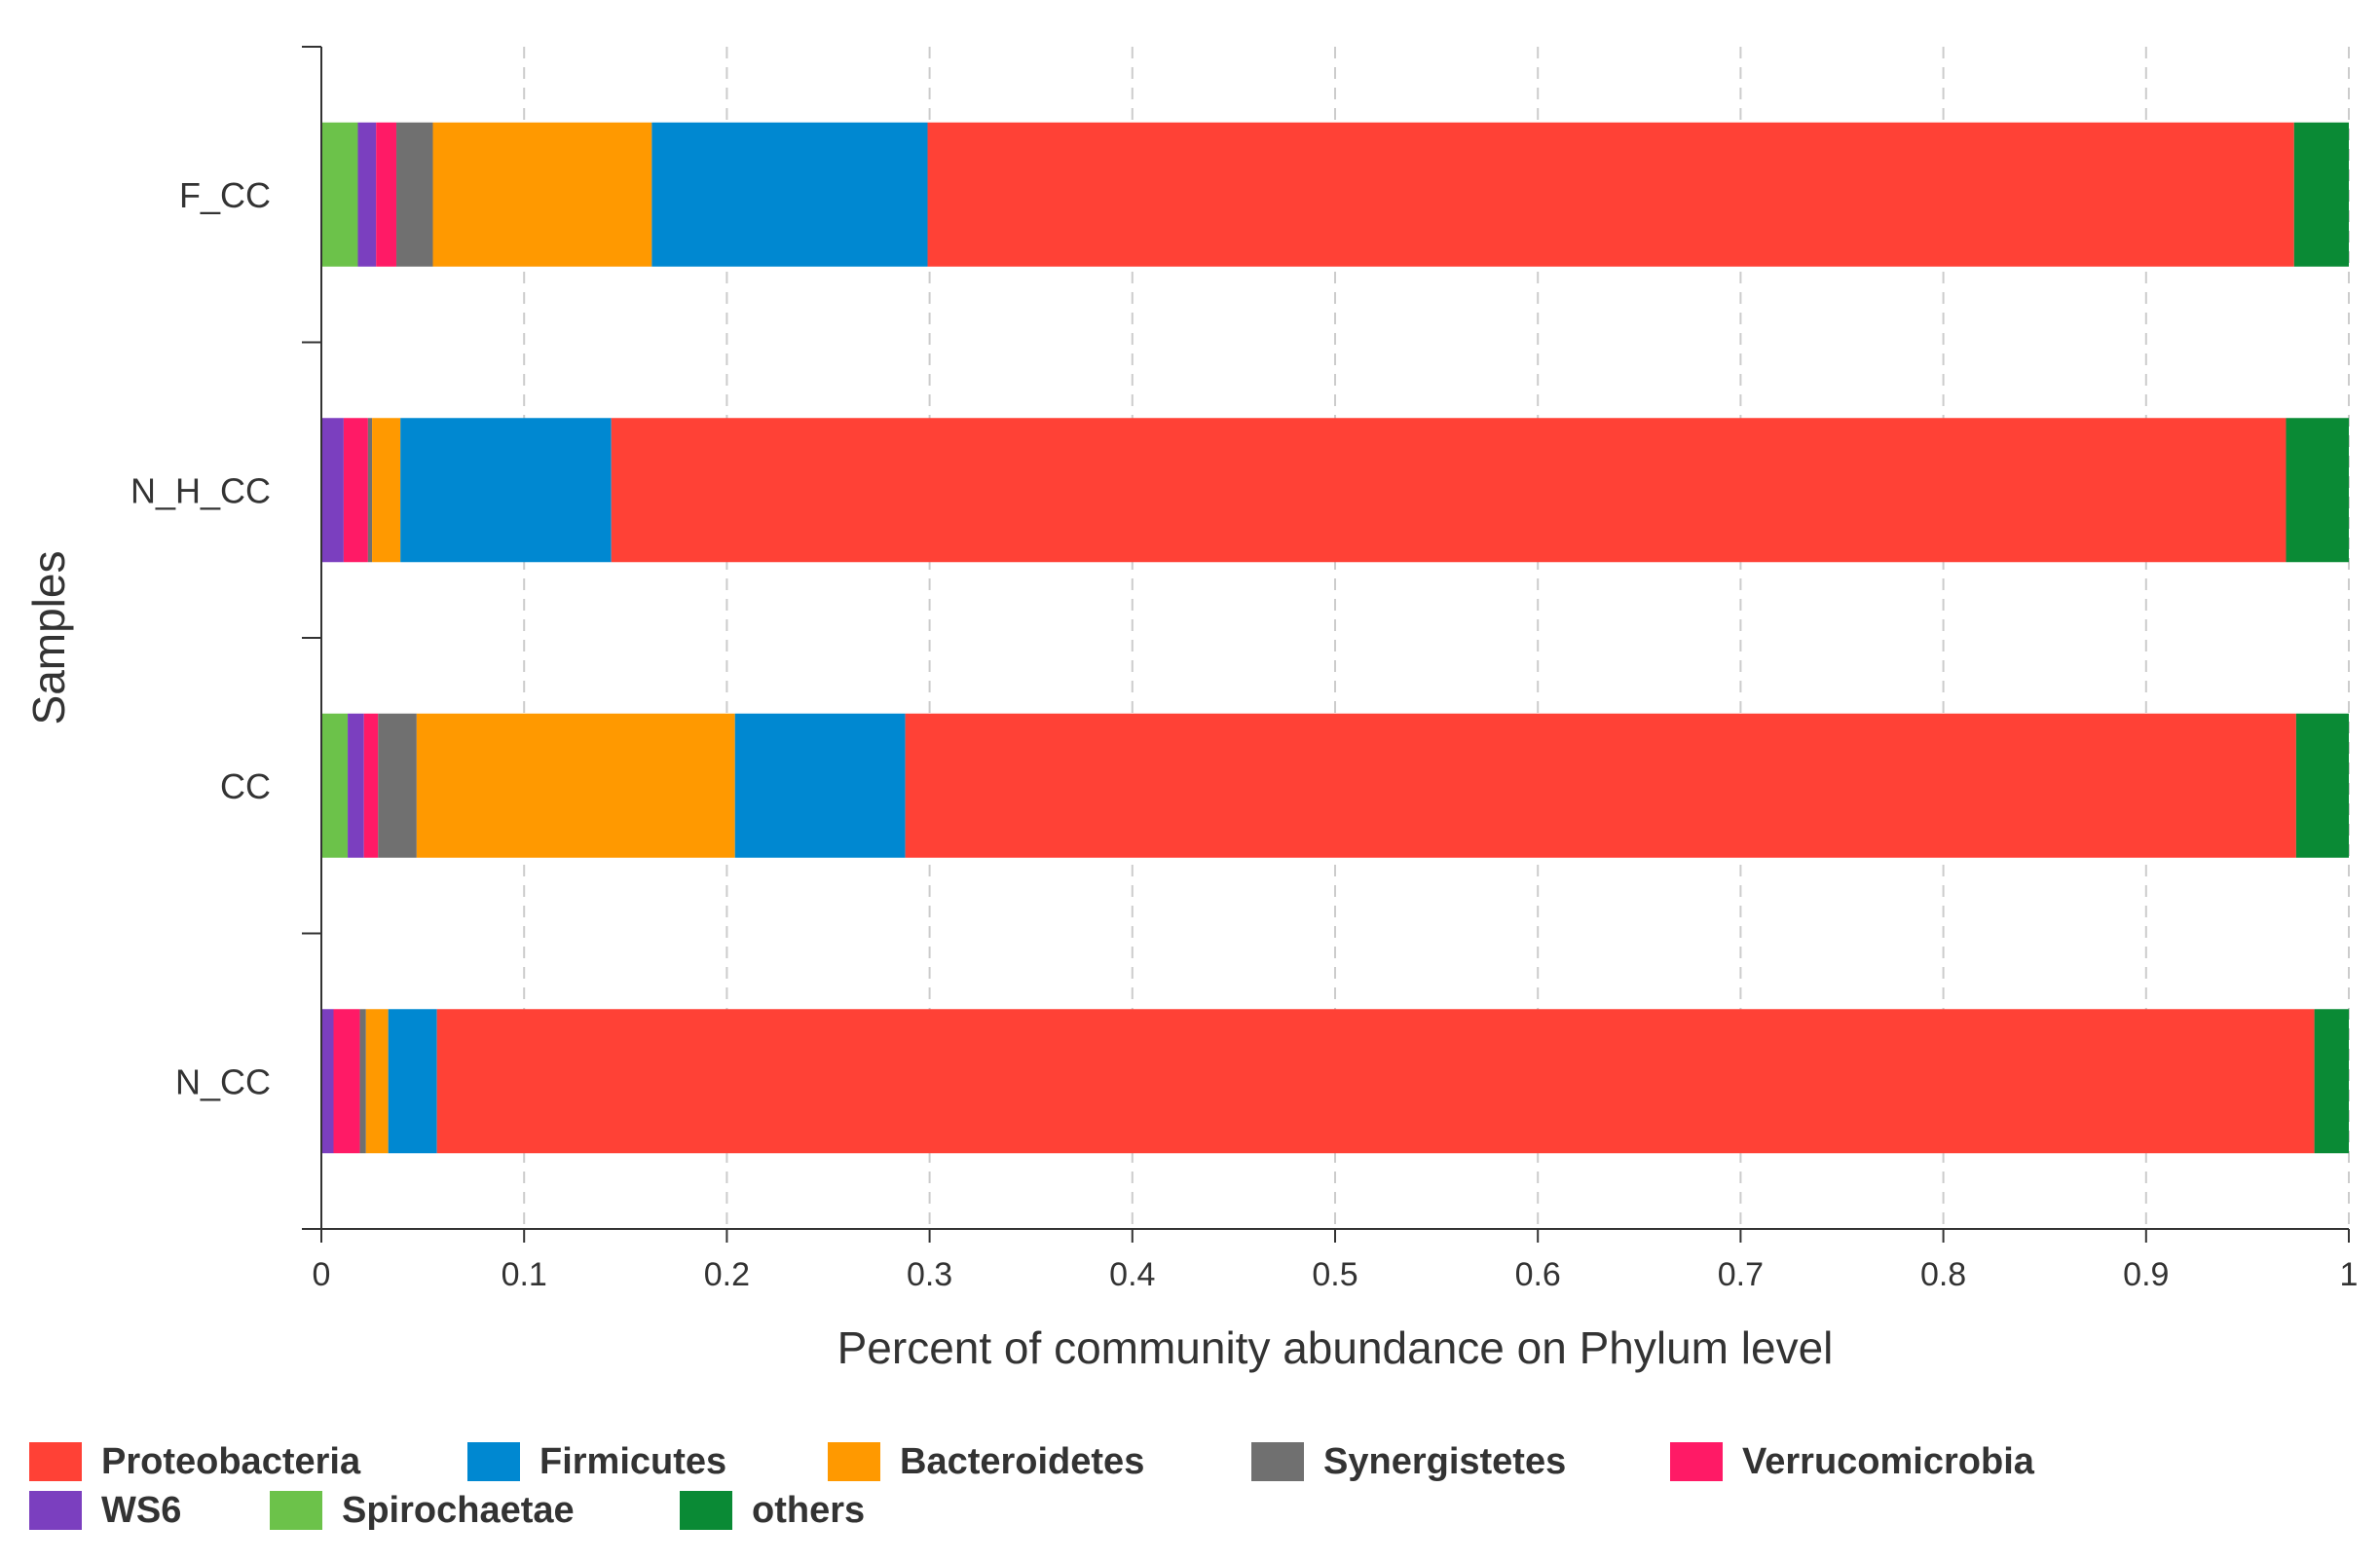 The width and height of the screenshot is (2380, 1562). I want to click on legend-item-others: others, so click(772, 1510).